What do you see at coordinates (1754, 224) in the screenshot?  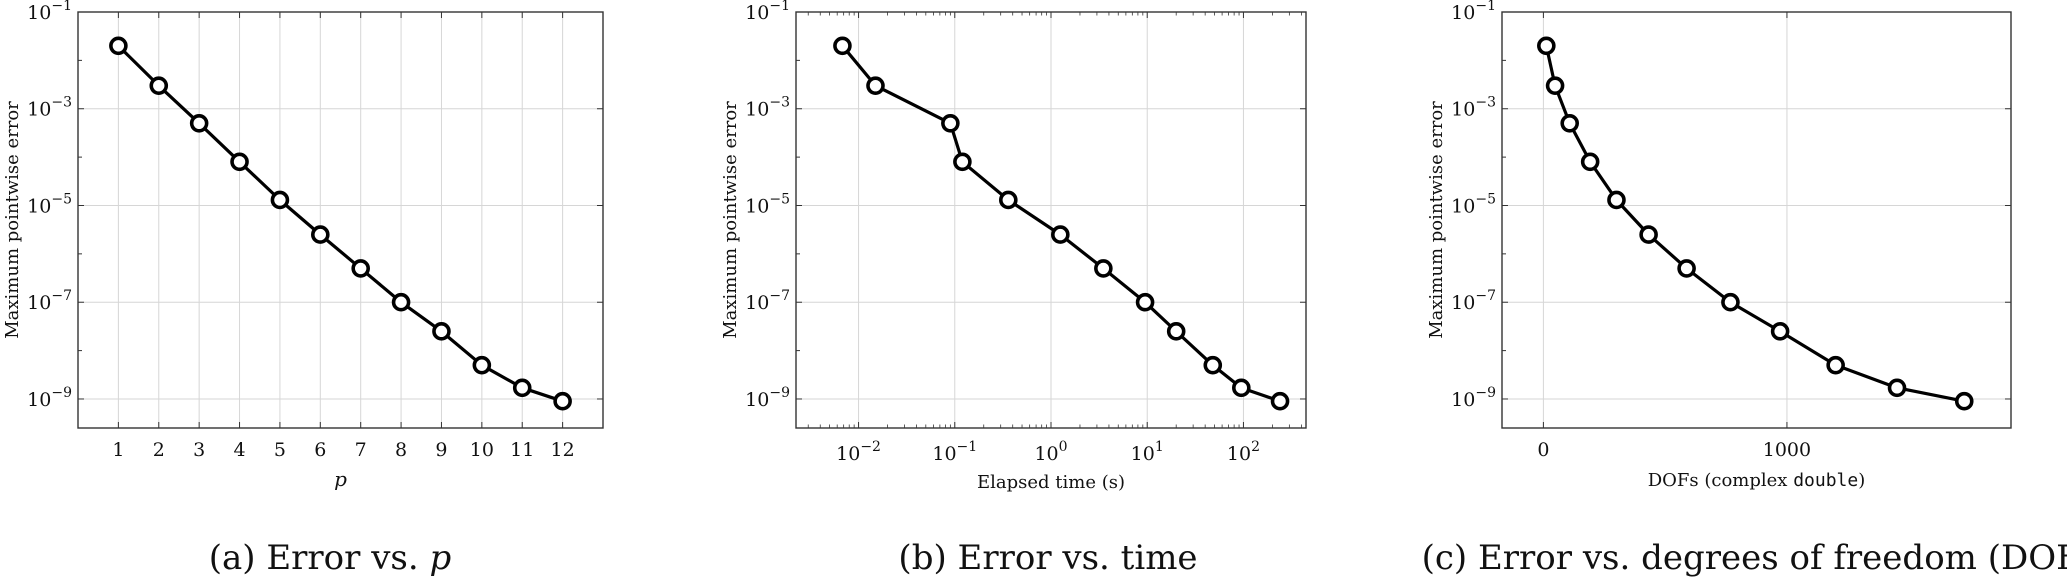 I see `series-line-c` at bounding box center [1754, 224].